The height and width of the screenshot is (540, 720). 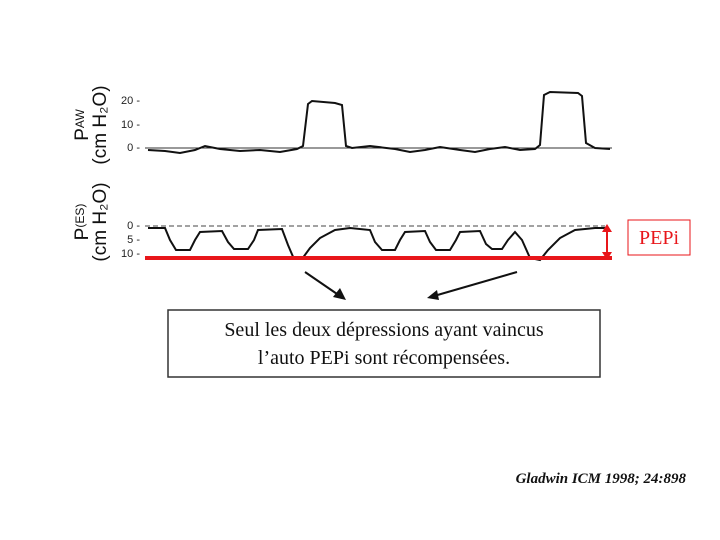 What do you see at coordinates (607, 242) in the screenshot?
I see `pepi-arrow-heads` at bounding box center [607, 242].